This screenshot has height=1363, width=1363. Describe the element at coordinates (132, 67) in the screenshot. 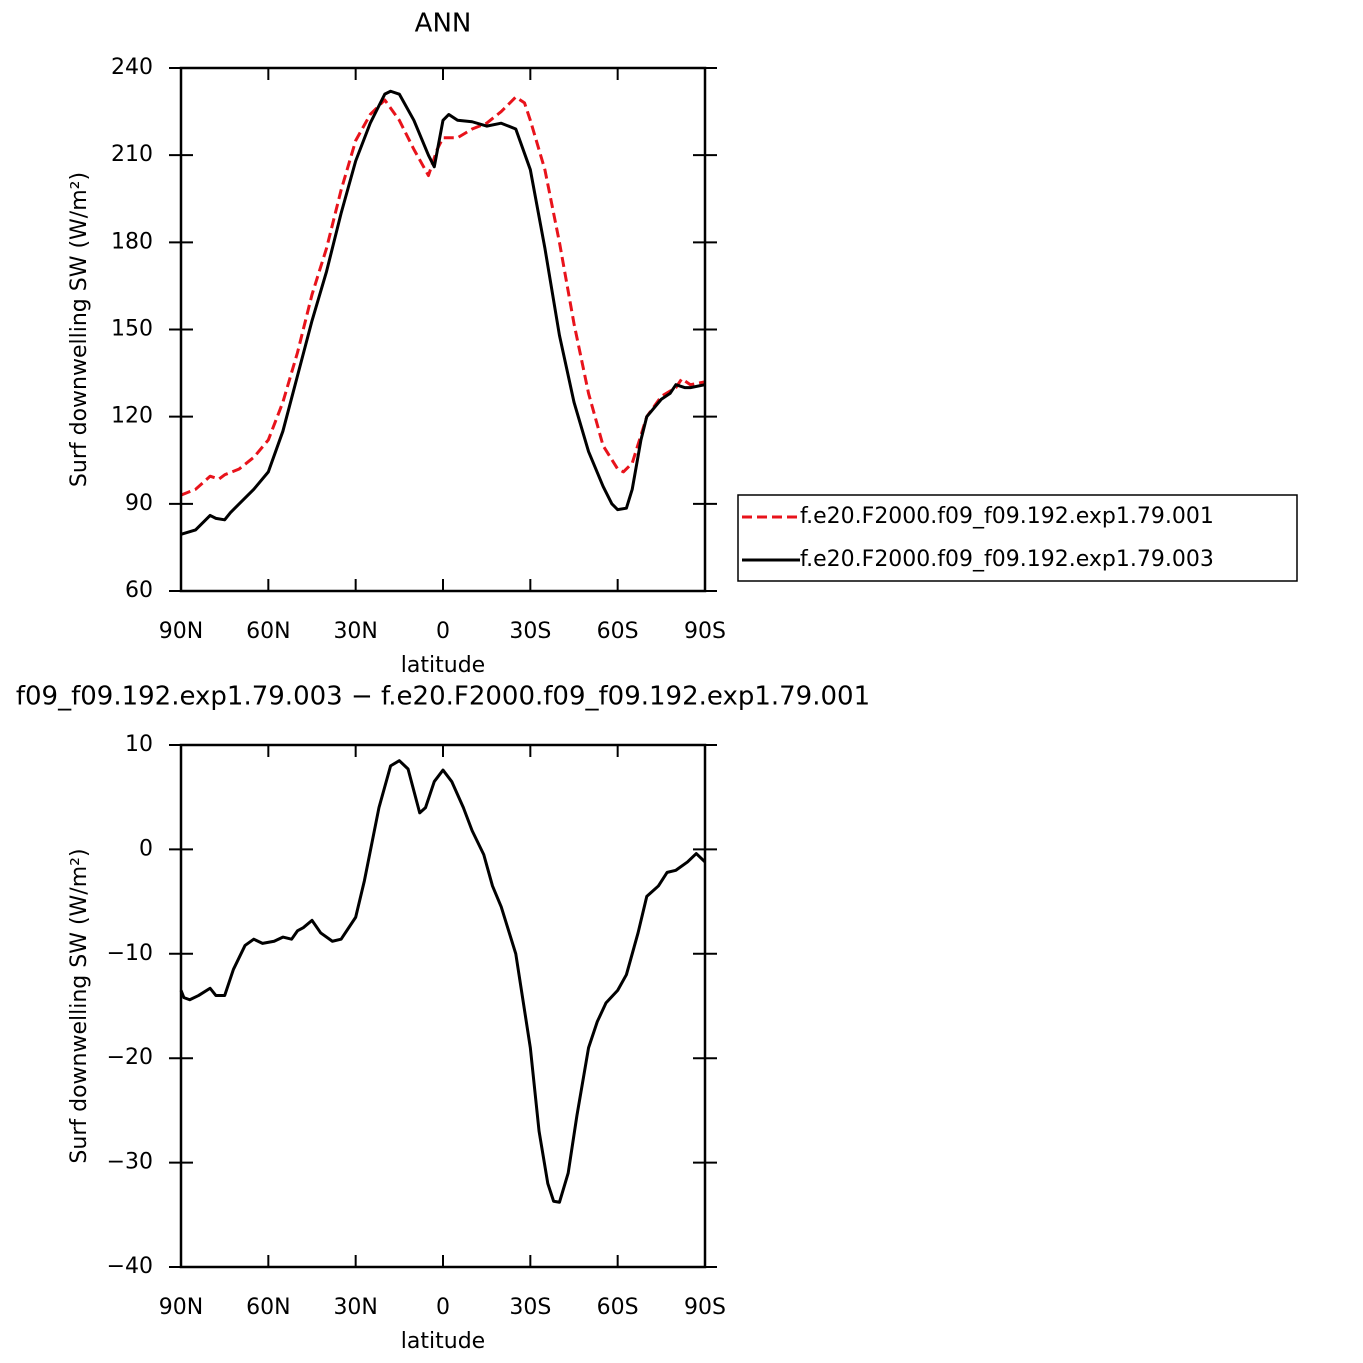

I see `y-tick-label: 240` at that location.